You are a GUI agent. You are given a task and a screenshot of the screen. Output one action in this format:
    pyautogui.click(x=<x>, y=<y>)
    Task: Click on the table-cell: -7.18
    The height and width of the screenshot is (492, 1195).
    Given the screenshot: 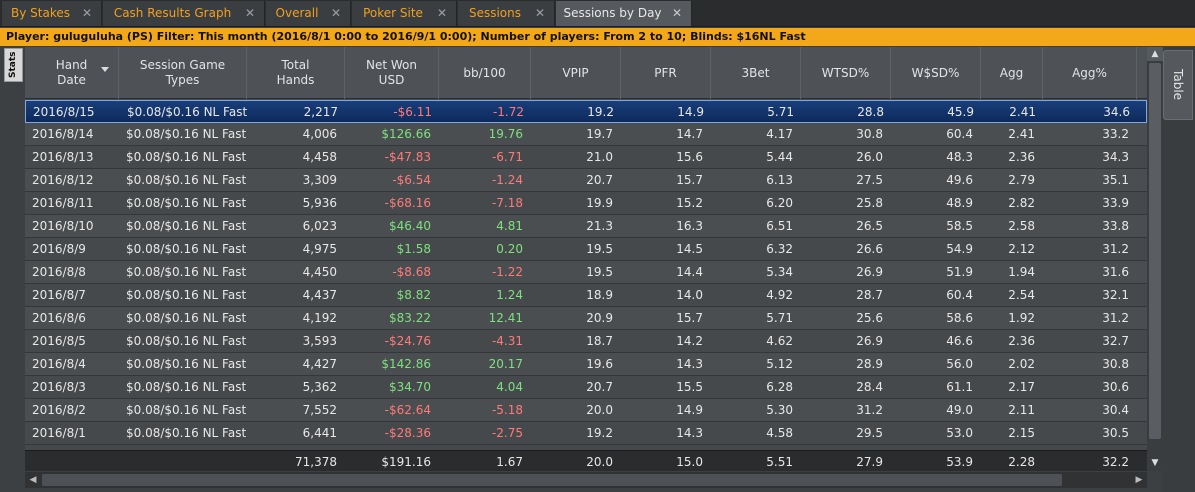 What is the action you would take?
    pyautogui.click(x=507, y=203)
    